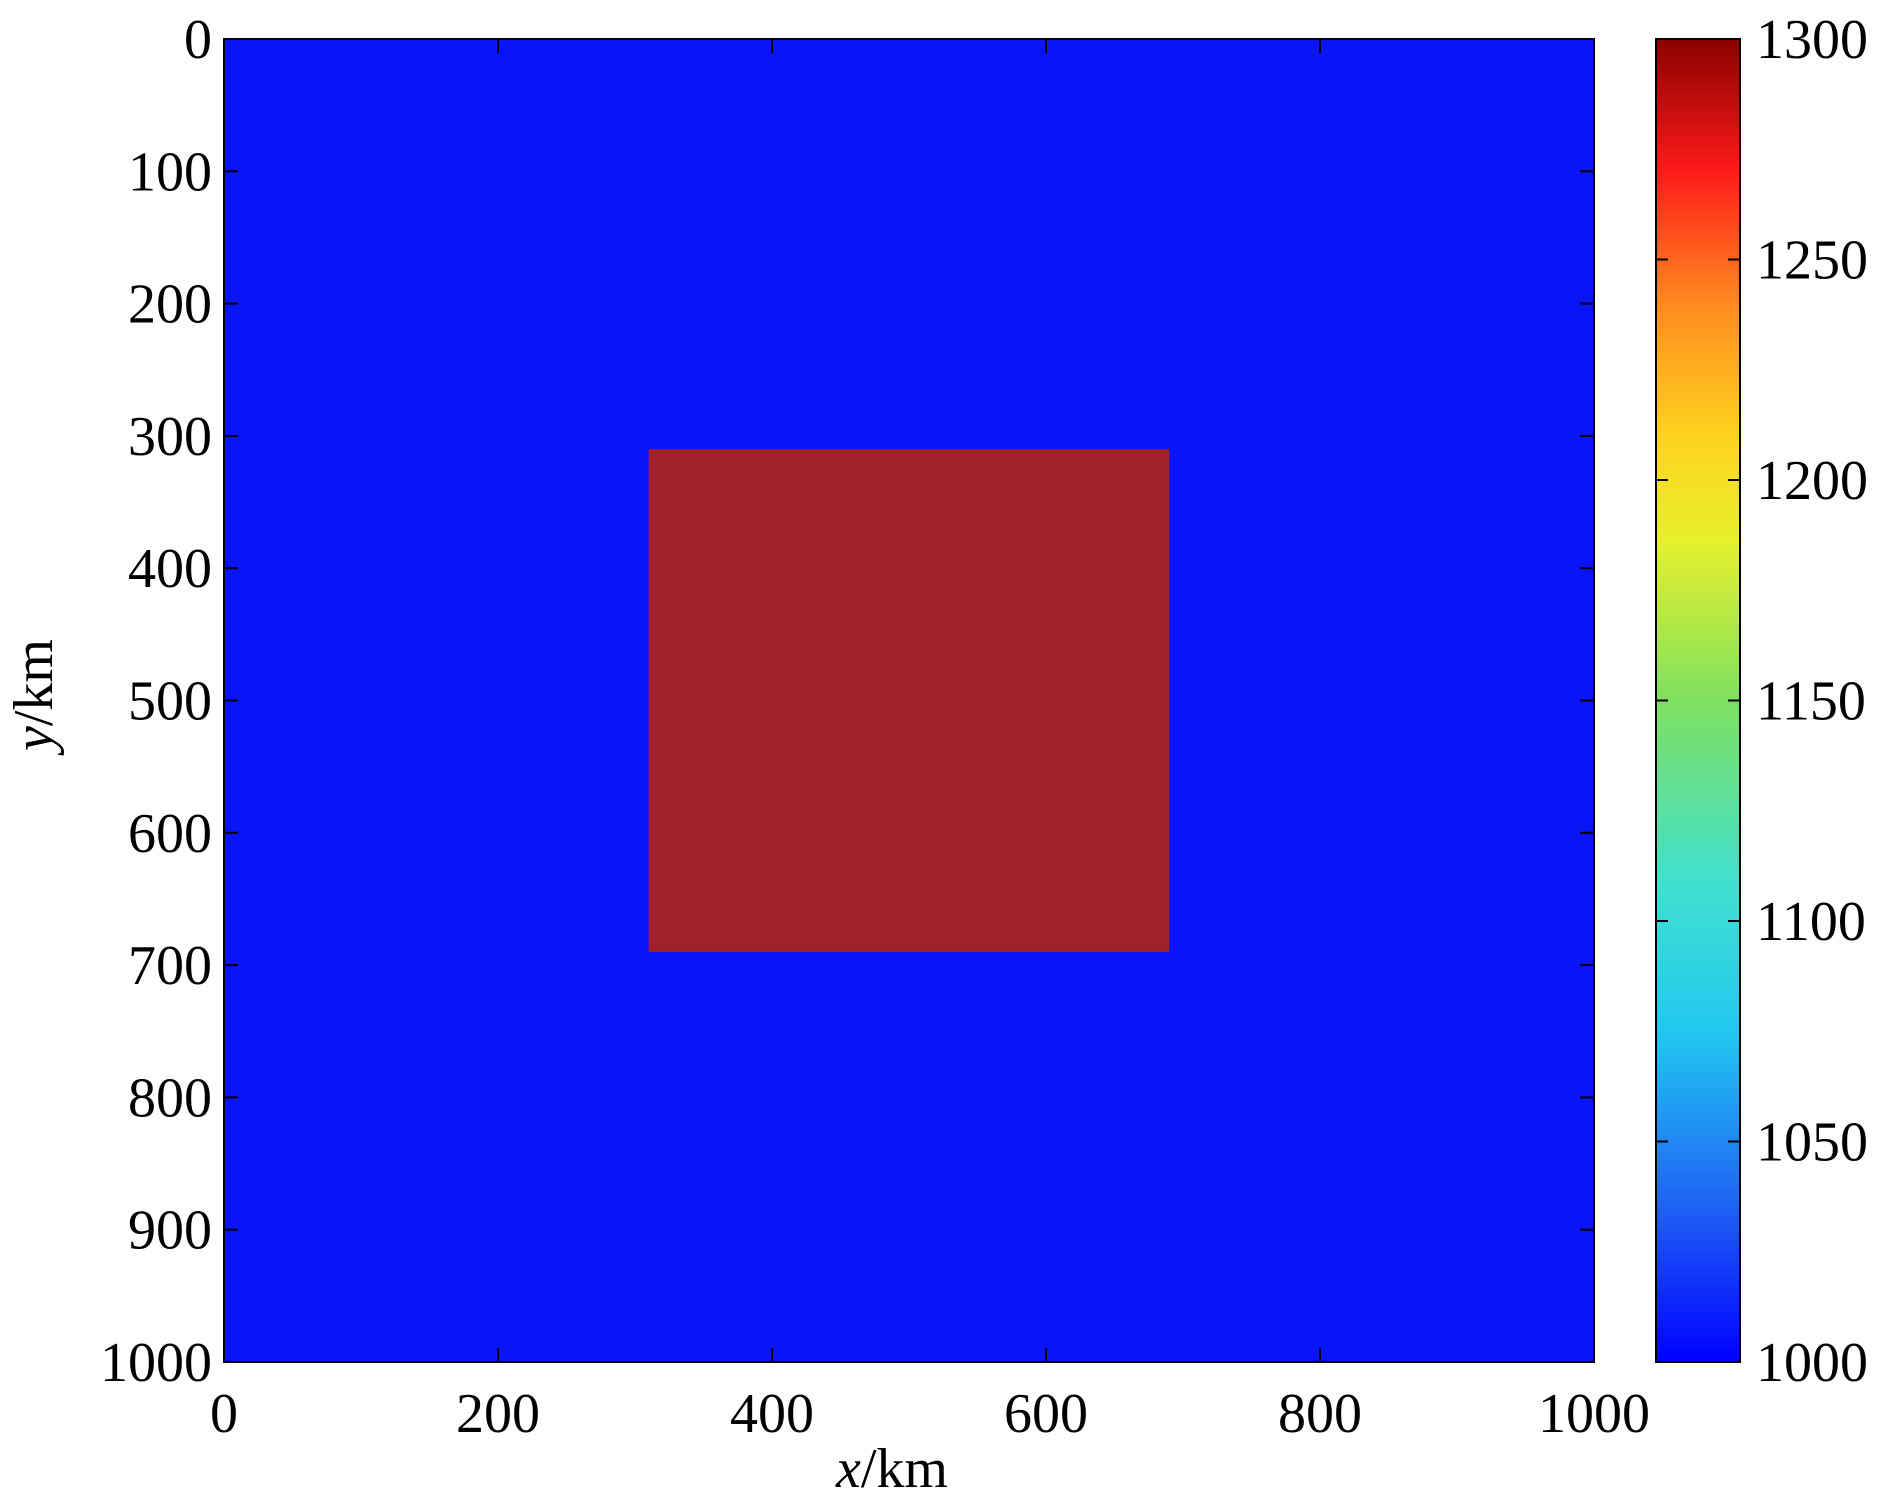 Image resolution: width=1889 pixels, height=1502 pixels. I want to click on y-tick-label: 100, so click(170, 172).